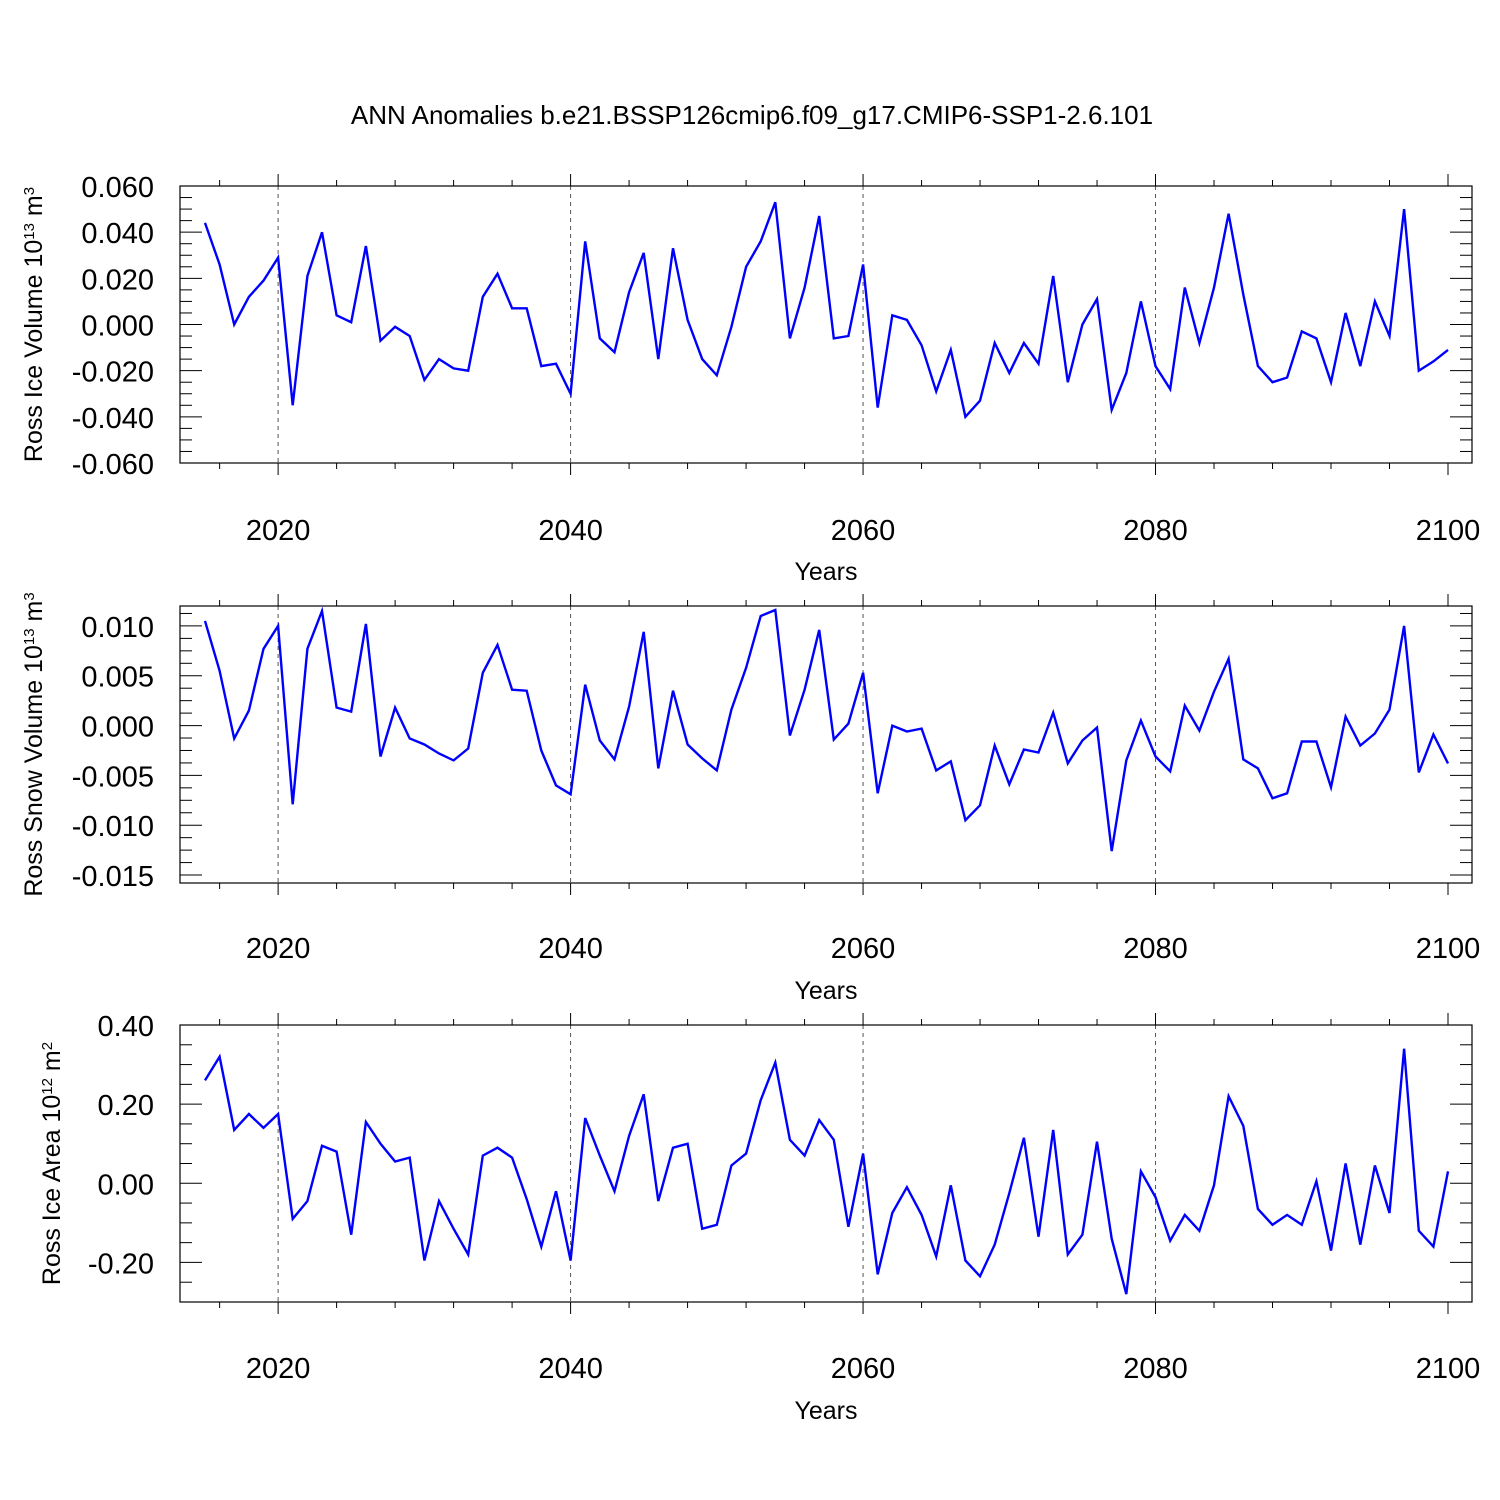  What do you see at coordinates (117, 678) in the screenshot?
I see `y-tick-label: 0.005` at bounding box center [117, 678].